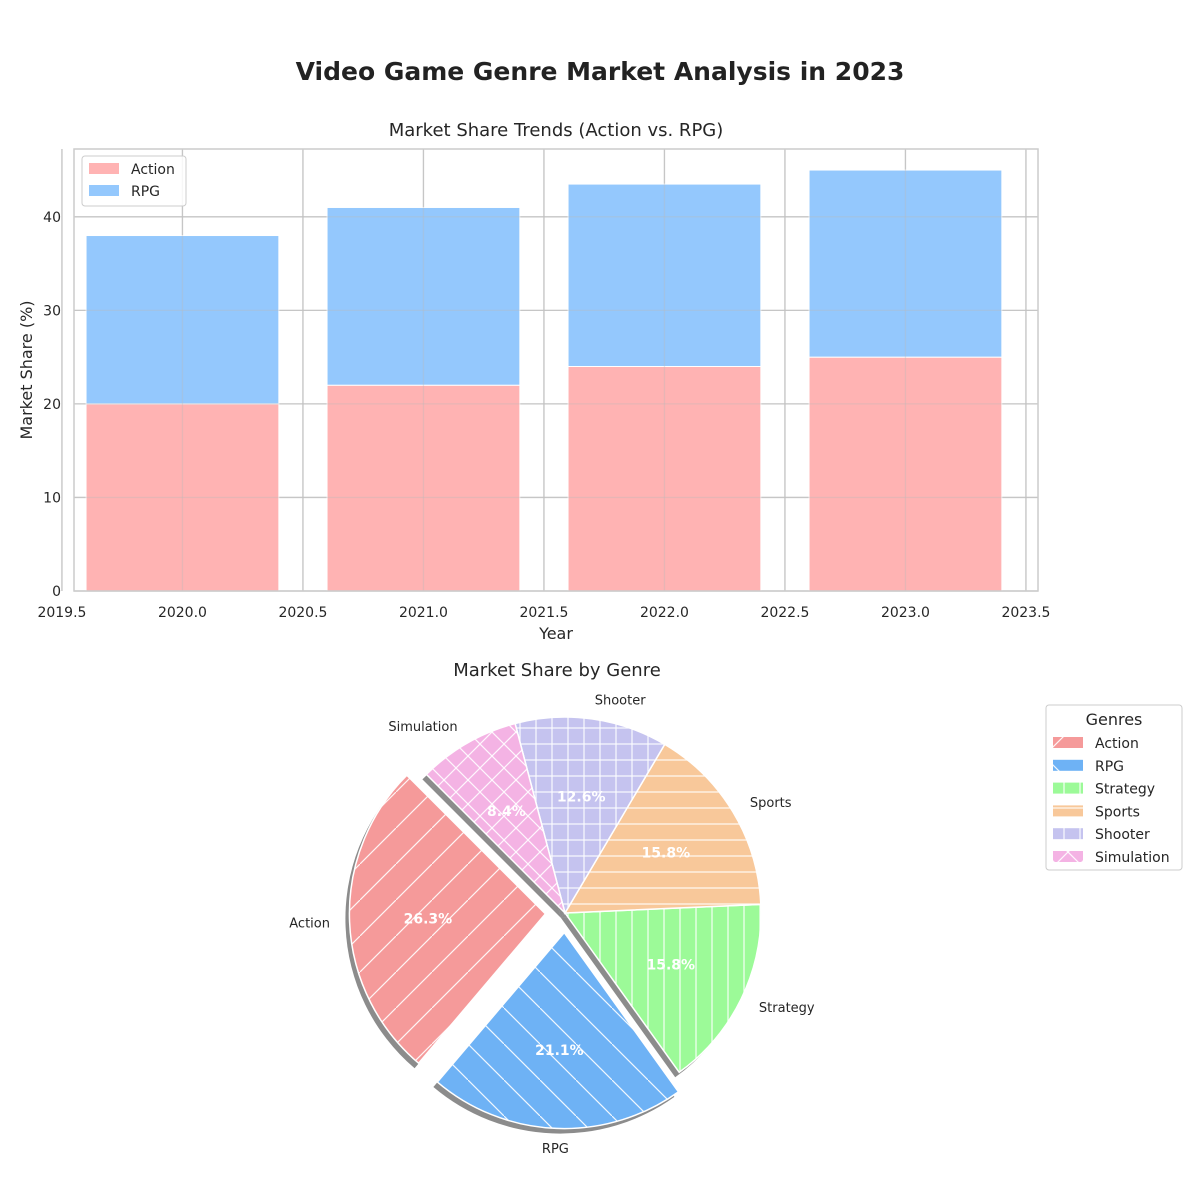  I want to click on pie-chart-title: Market Share by Genre, so click(557, 670).